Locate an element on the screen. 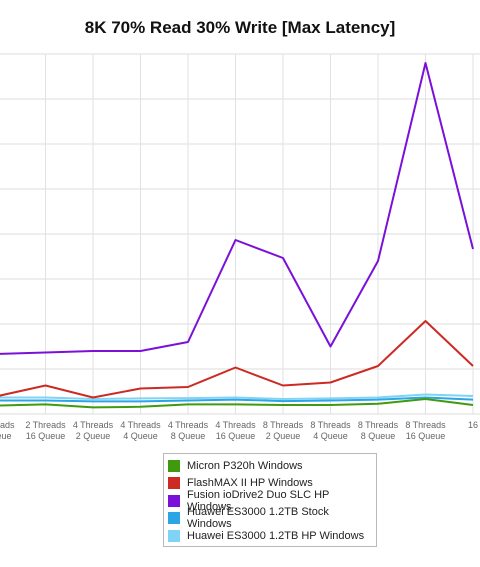 The width and height of the screenshot is (480, 567). legend-label: Huawei ES3000 1.2TB HP Windows is located at coordinates (276, 535).